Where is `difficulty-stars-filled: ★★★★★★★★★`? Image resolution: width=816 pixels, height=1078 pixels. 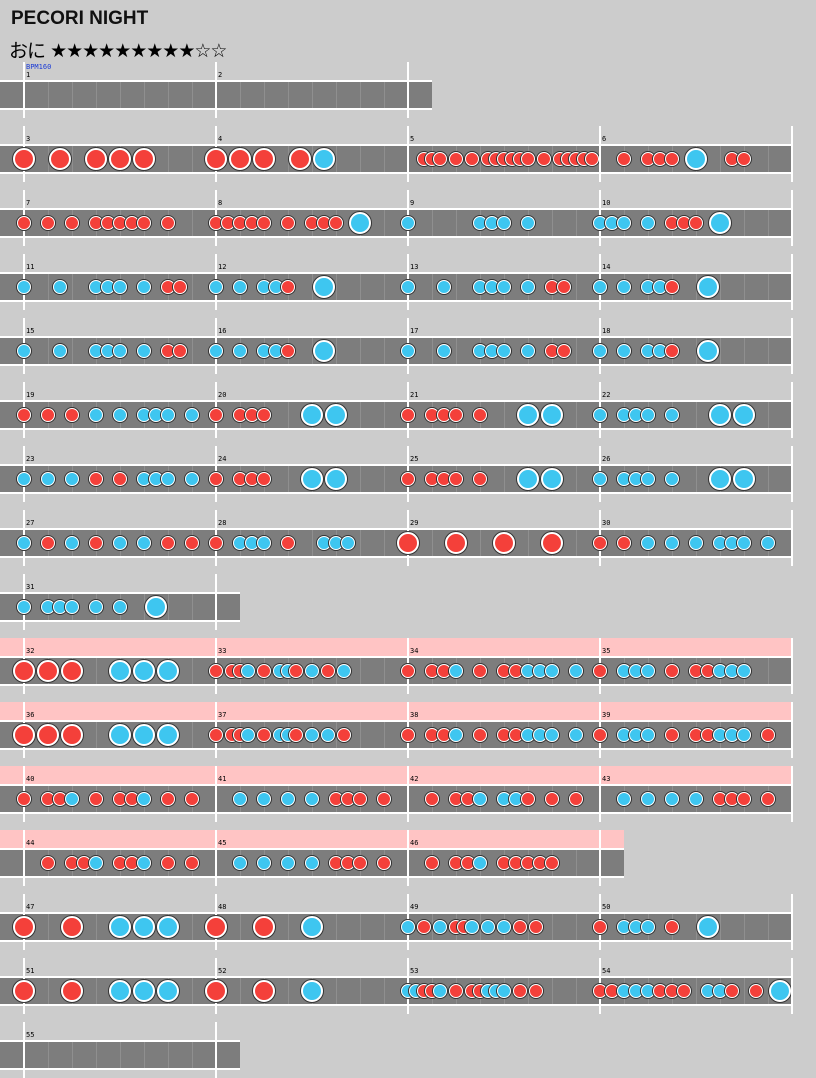 difficulty-stars-filled: ★★★★★★★★★ is located at coordinates (122, 51).